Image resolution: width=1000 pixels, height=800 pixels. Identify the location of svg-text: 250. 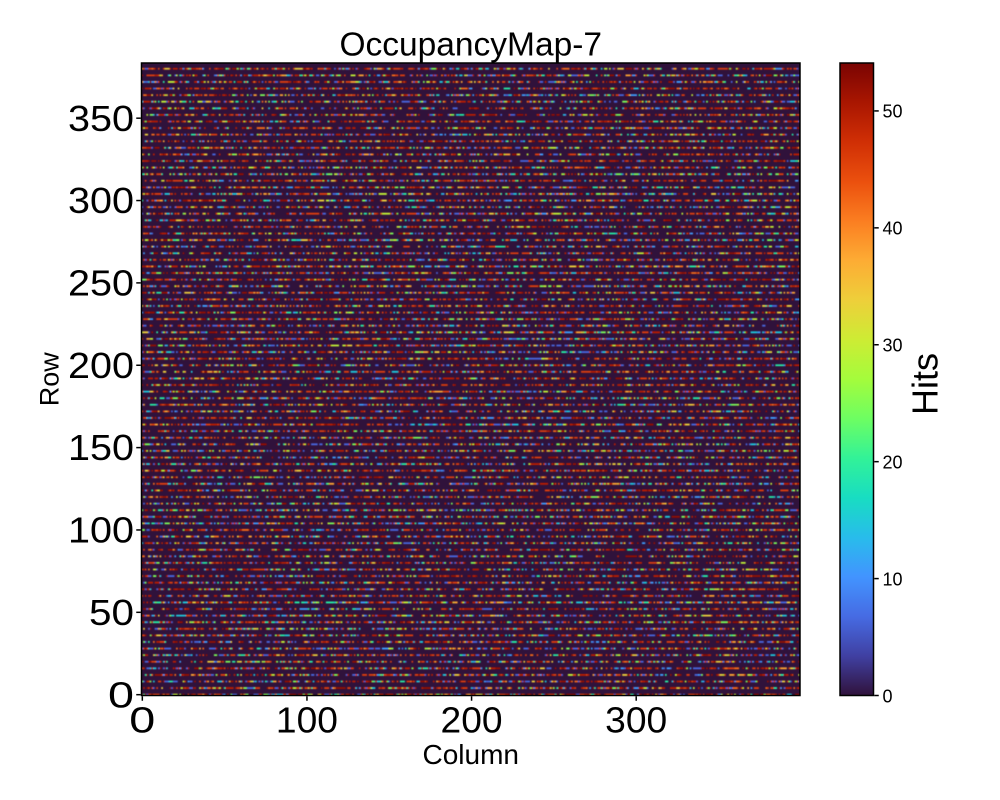
(101, 282).